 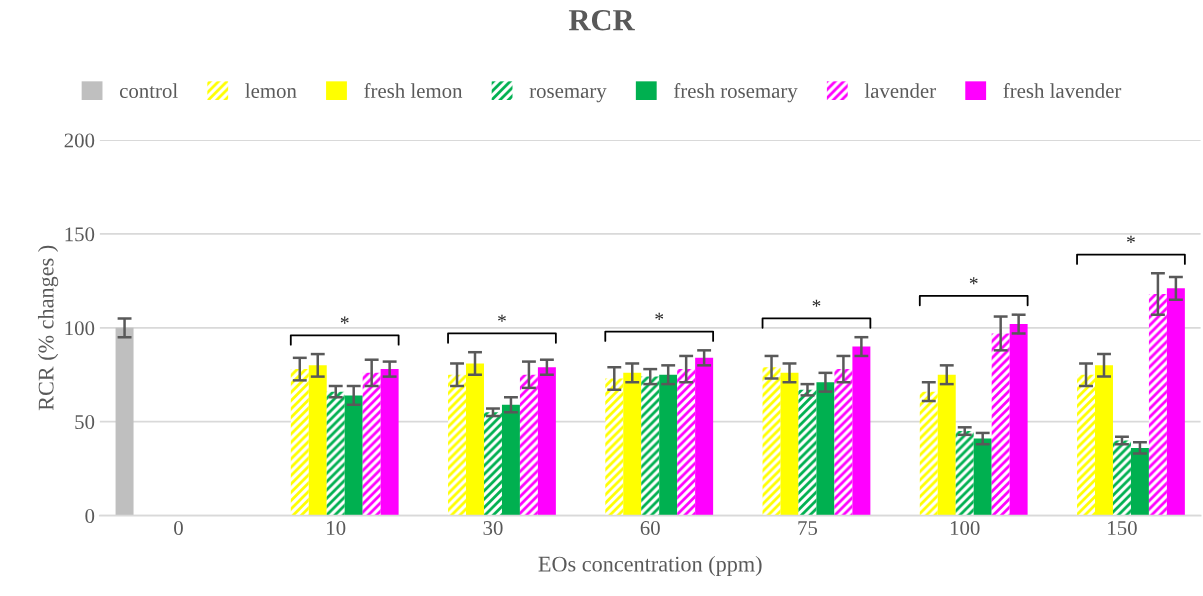 I want to click on x-tick-label: 10, so click(x=336, y=528).